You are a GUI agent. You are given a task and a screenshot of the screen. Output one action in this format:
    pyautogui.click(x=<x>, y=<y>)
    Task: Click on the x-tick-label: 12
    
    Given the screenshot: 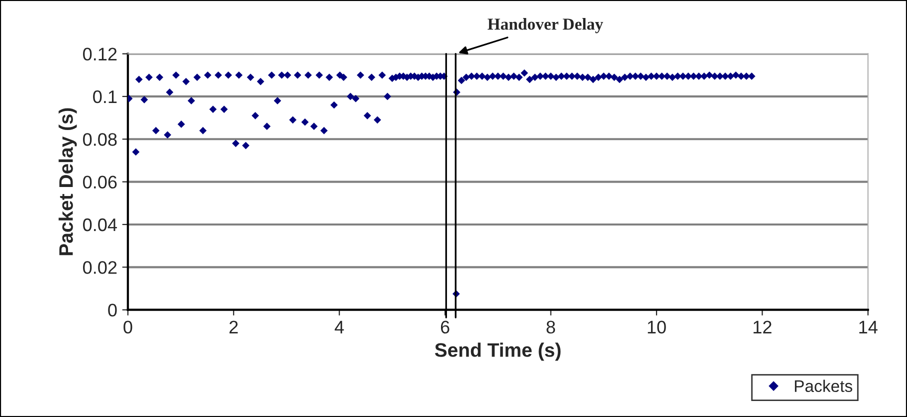 What is the action you would take?
    pyautogui.click(x=763, y=327)
    